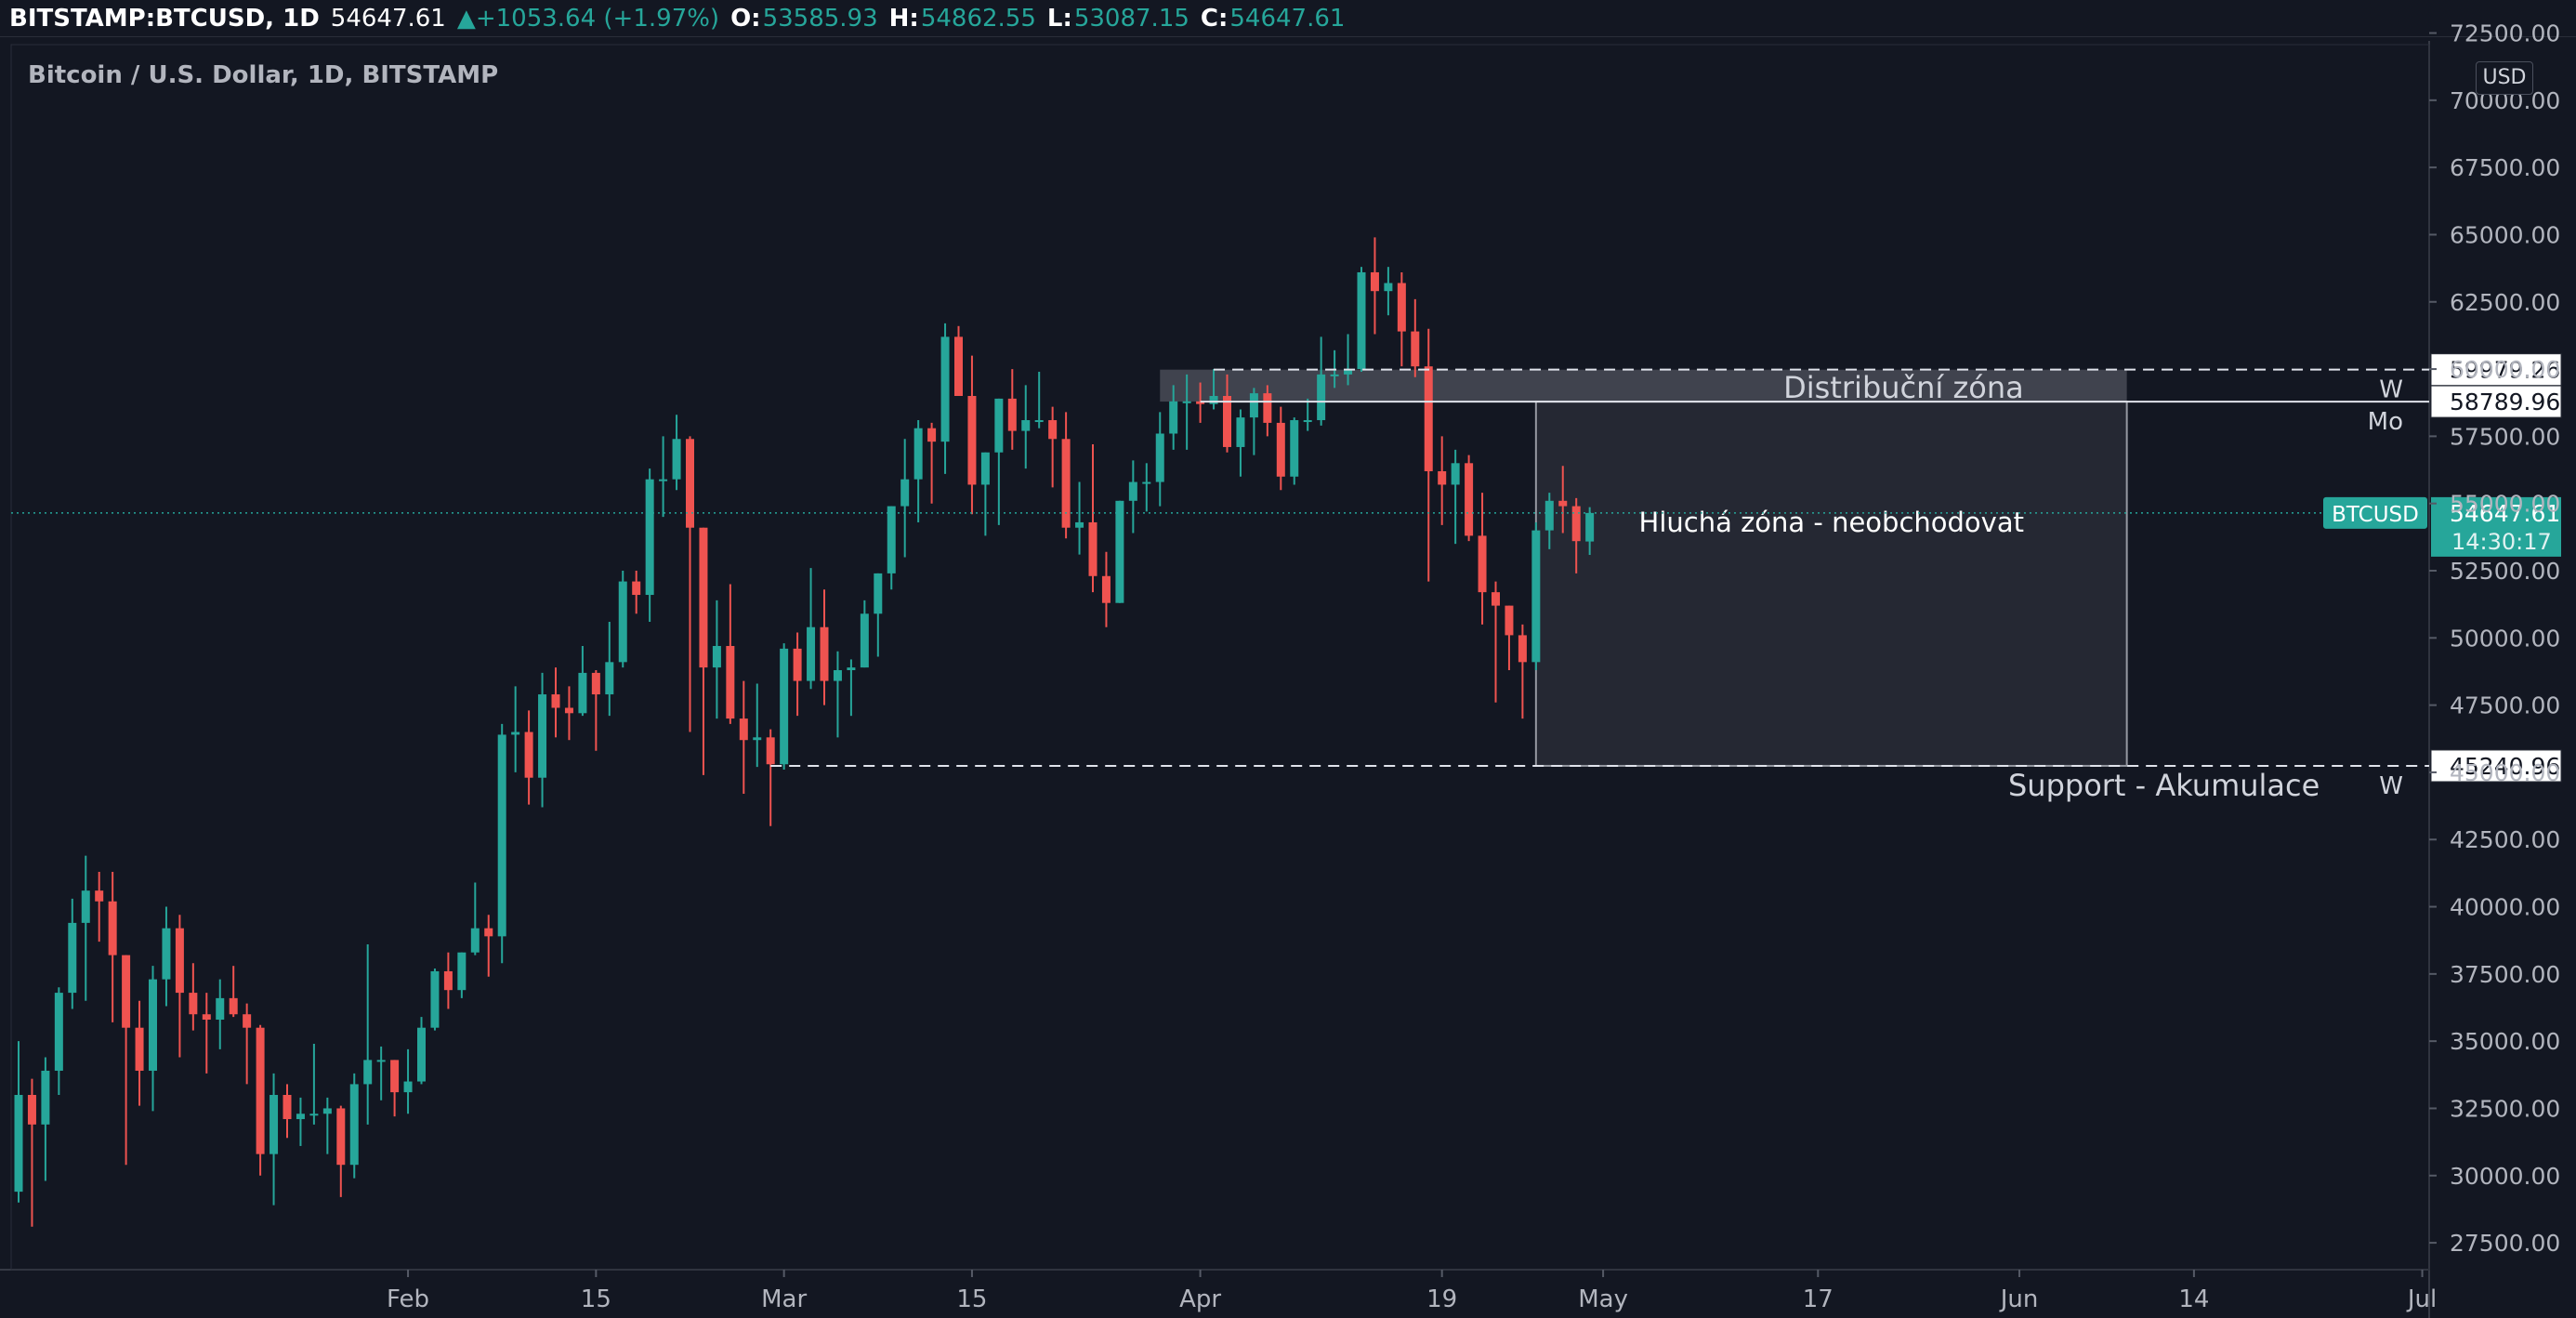 This screenshot has width=2576, height=1318. Describe the element at coordinates (1441, 1299) in the screenshot. I see `x-tick-label: 19` at that location.